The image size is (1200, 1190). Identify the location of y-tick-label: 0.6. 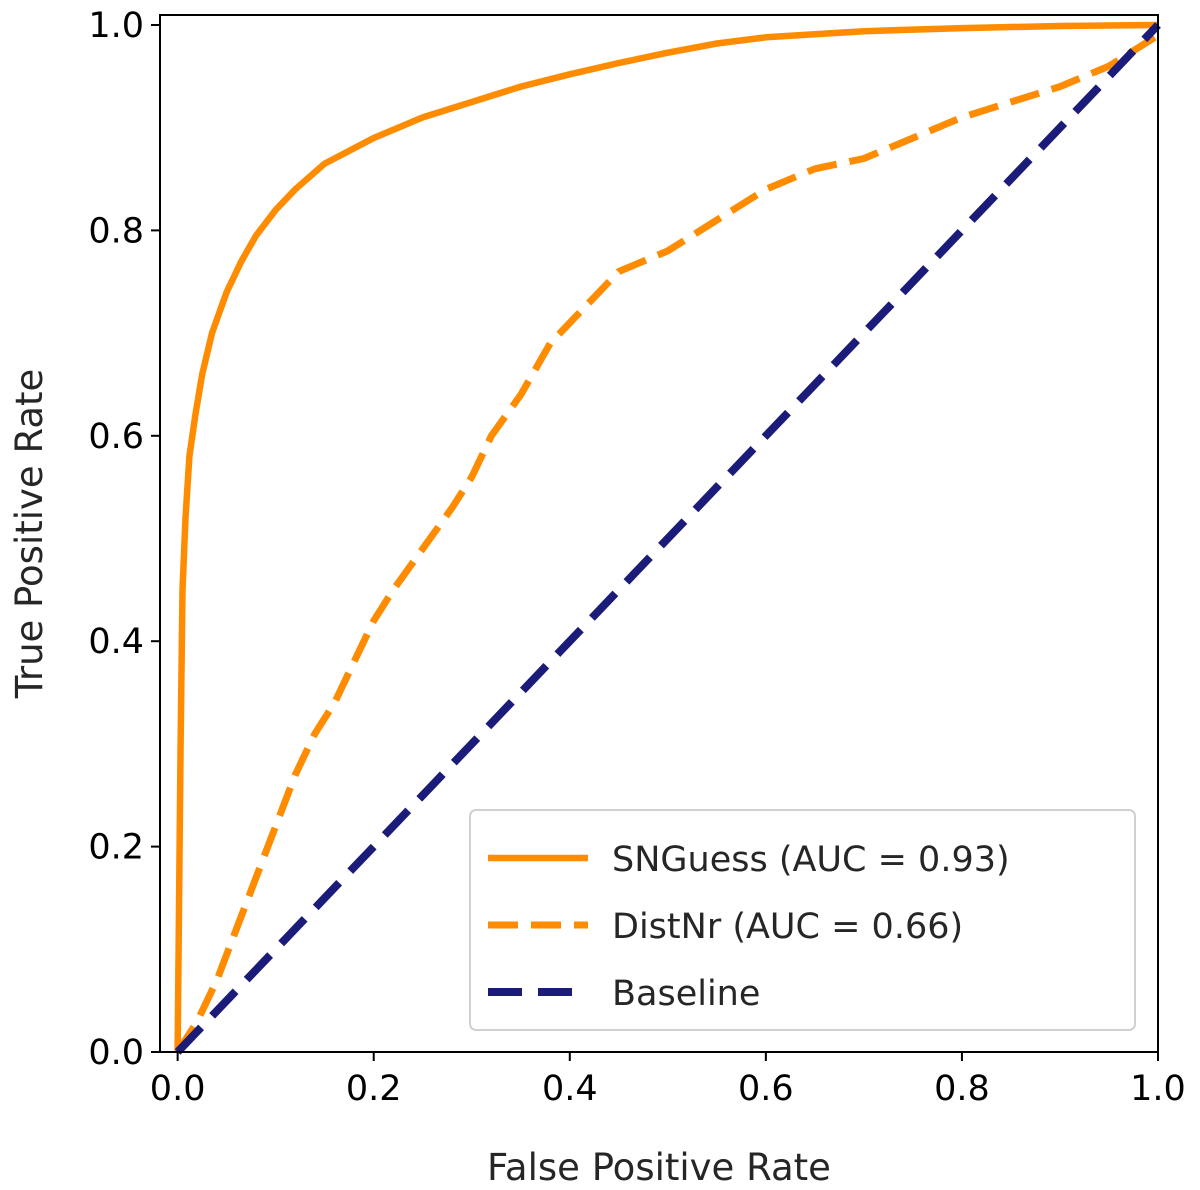
(116, 437).